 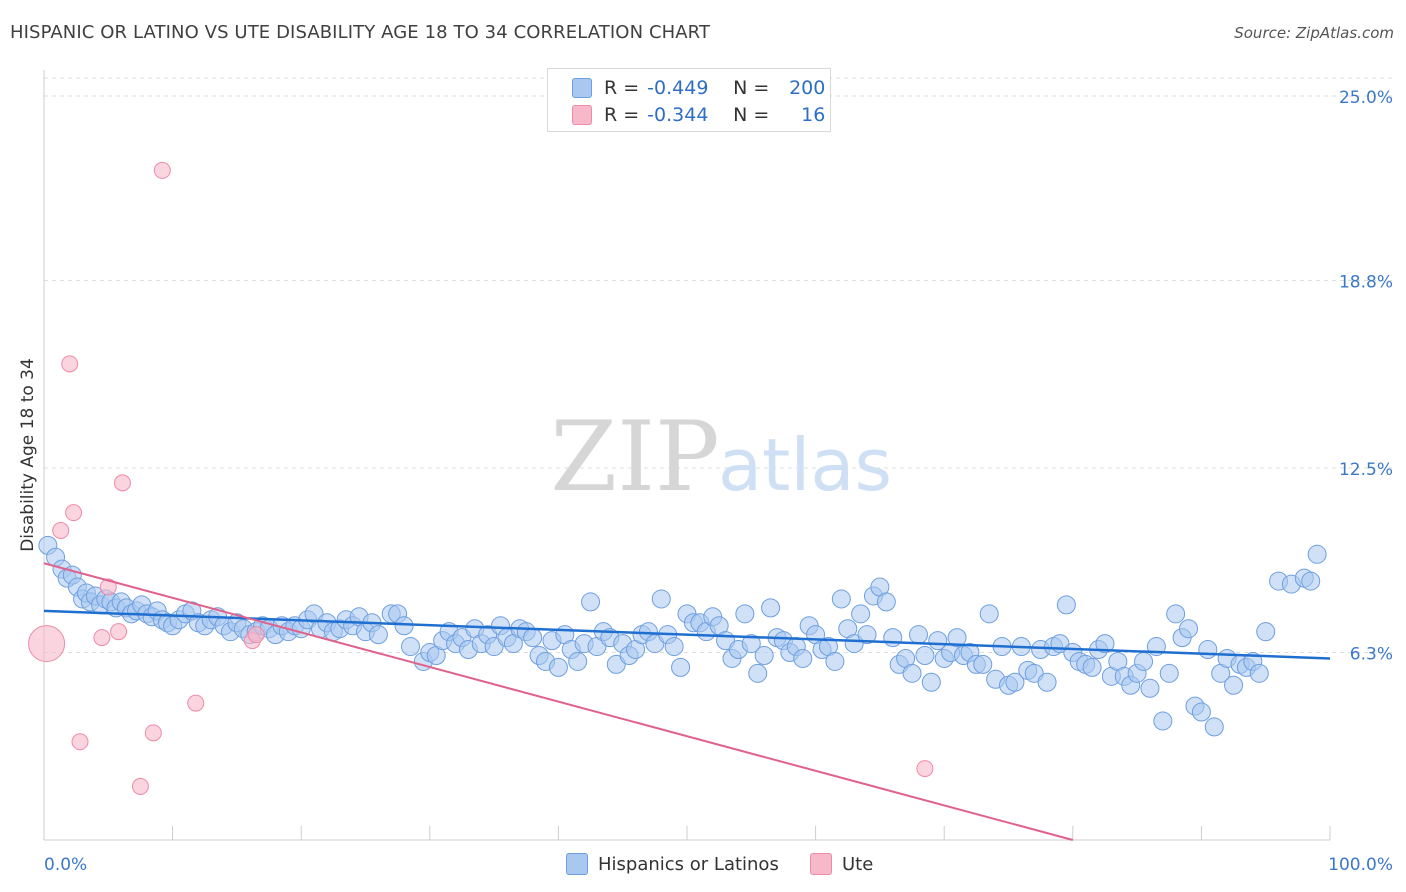 I want to click on watermark-zip: ZIP, so click(x=634, y=457).